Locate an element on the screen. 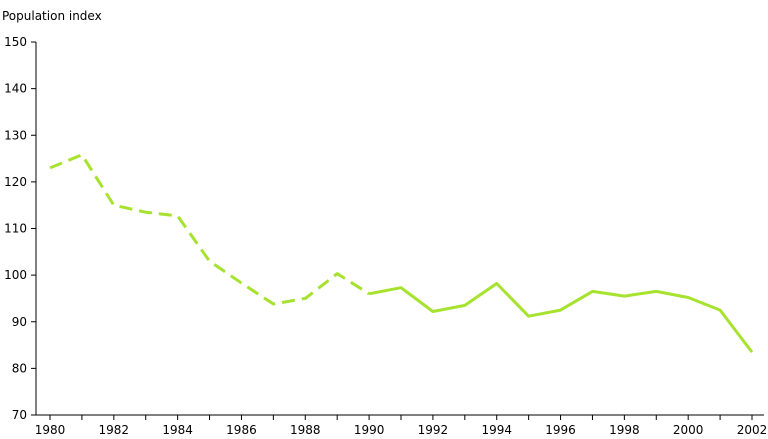  x-tick-label: 1986 is located at coordinates (241, 430).